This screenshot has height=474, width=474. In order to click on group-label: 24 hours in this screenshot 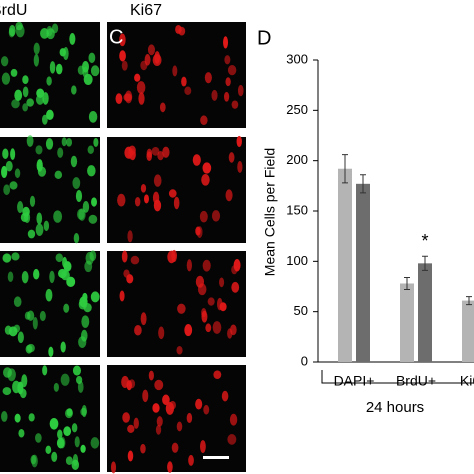, I will do `click(395, 407)`.